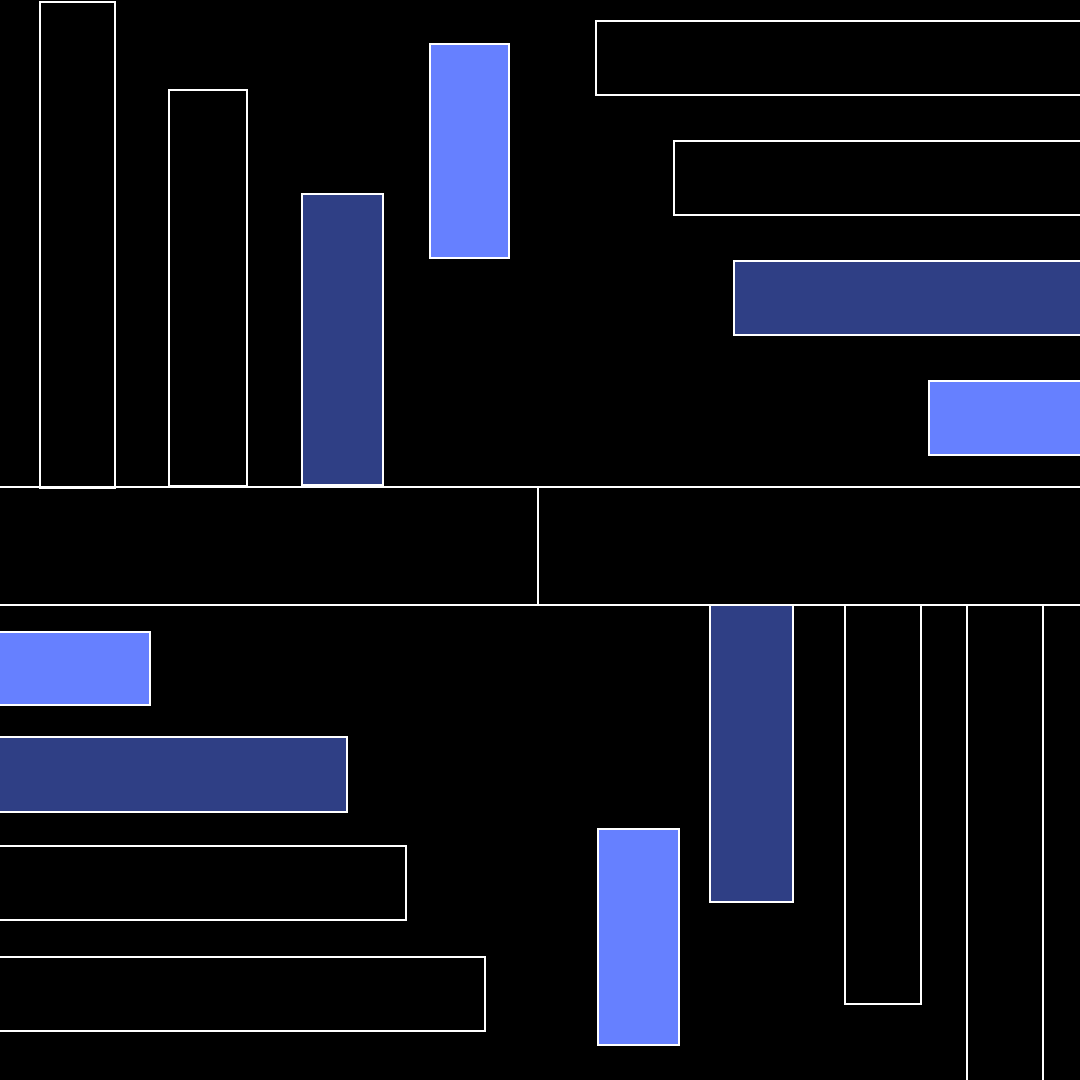  I want to click on top-right-light-bar, so click(1004, 418).